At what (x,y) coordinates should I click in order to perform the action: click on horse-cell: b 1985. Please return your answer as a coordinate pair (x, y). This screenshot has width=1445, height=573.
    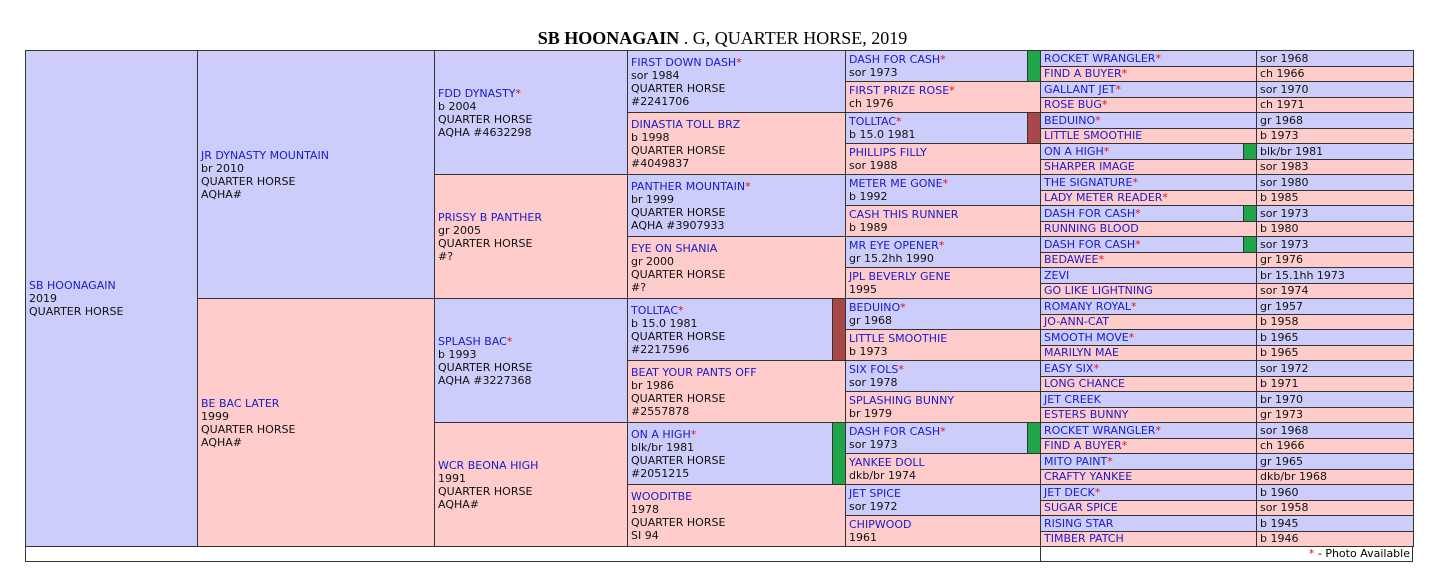
    Looking at the image, I should click on (1335, 197).